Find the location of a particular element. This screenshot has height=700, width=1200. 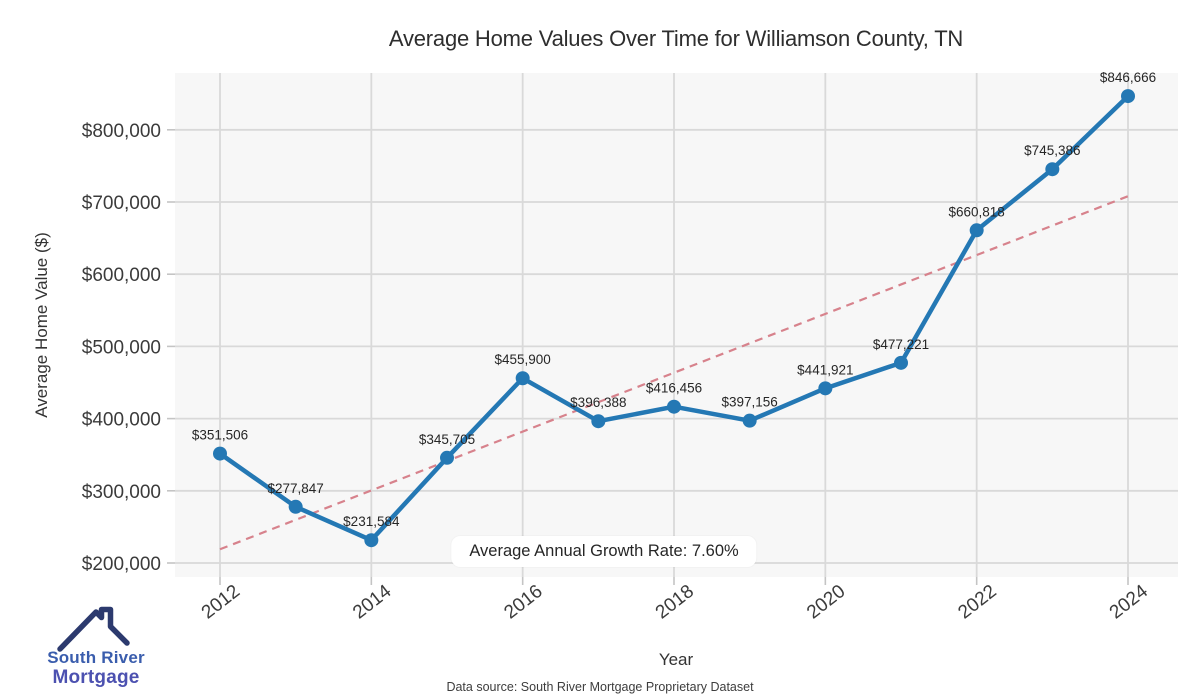

data-point-label: $397,156 is located at coordinates (750, 402).